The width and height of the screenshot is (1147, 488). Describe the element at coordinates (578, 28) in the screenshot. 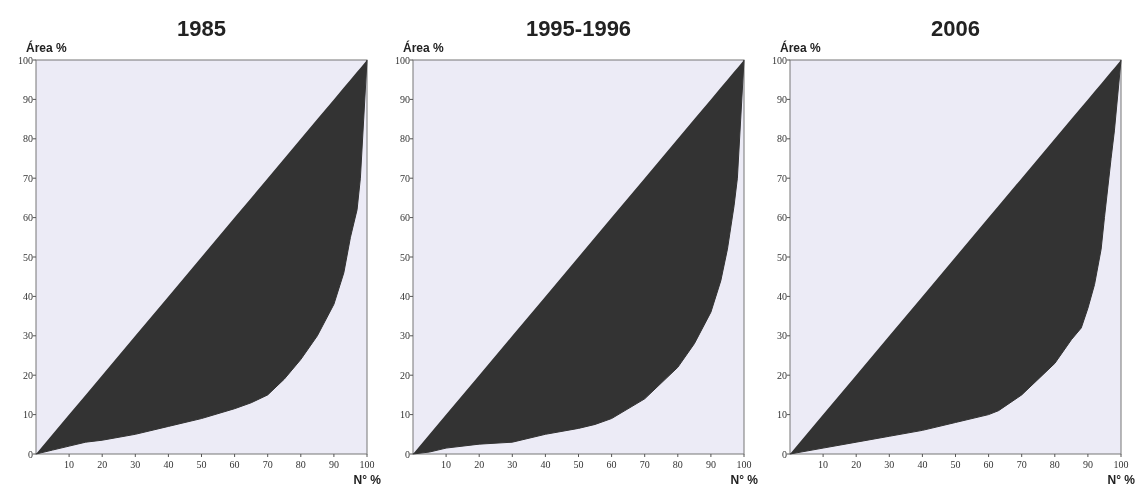

I see `chart-title: 1995-1996` at that location.